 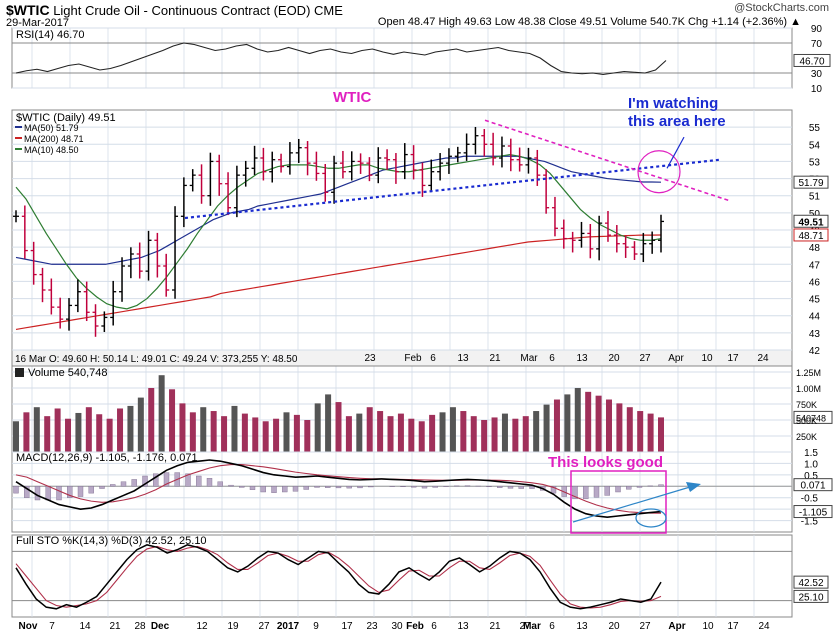 I want to click on legend-entry: MA(50) 51.79, so click(x=51, y=128).